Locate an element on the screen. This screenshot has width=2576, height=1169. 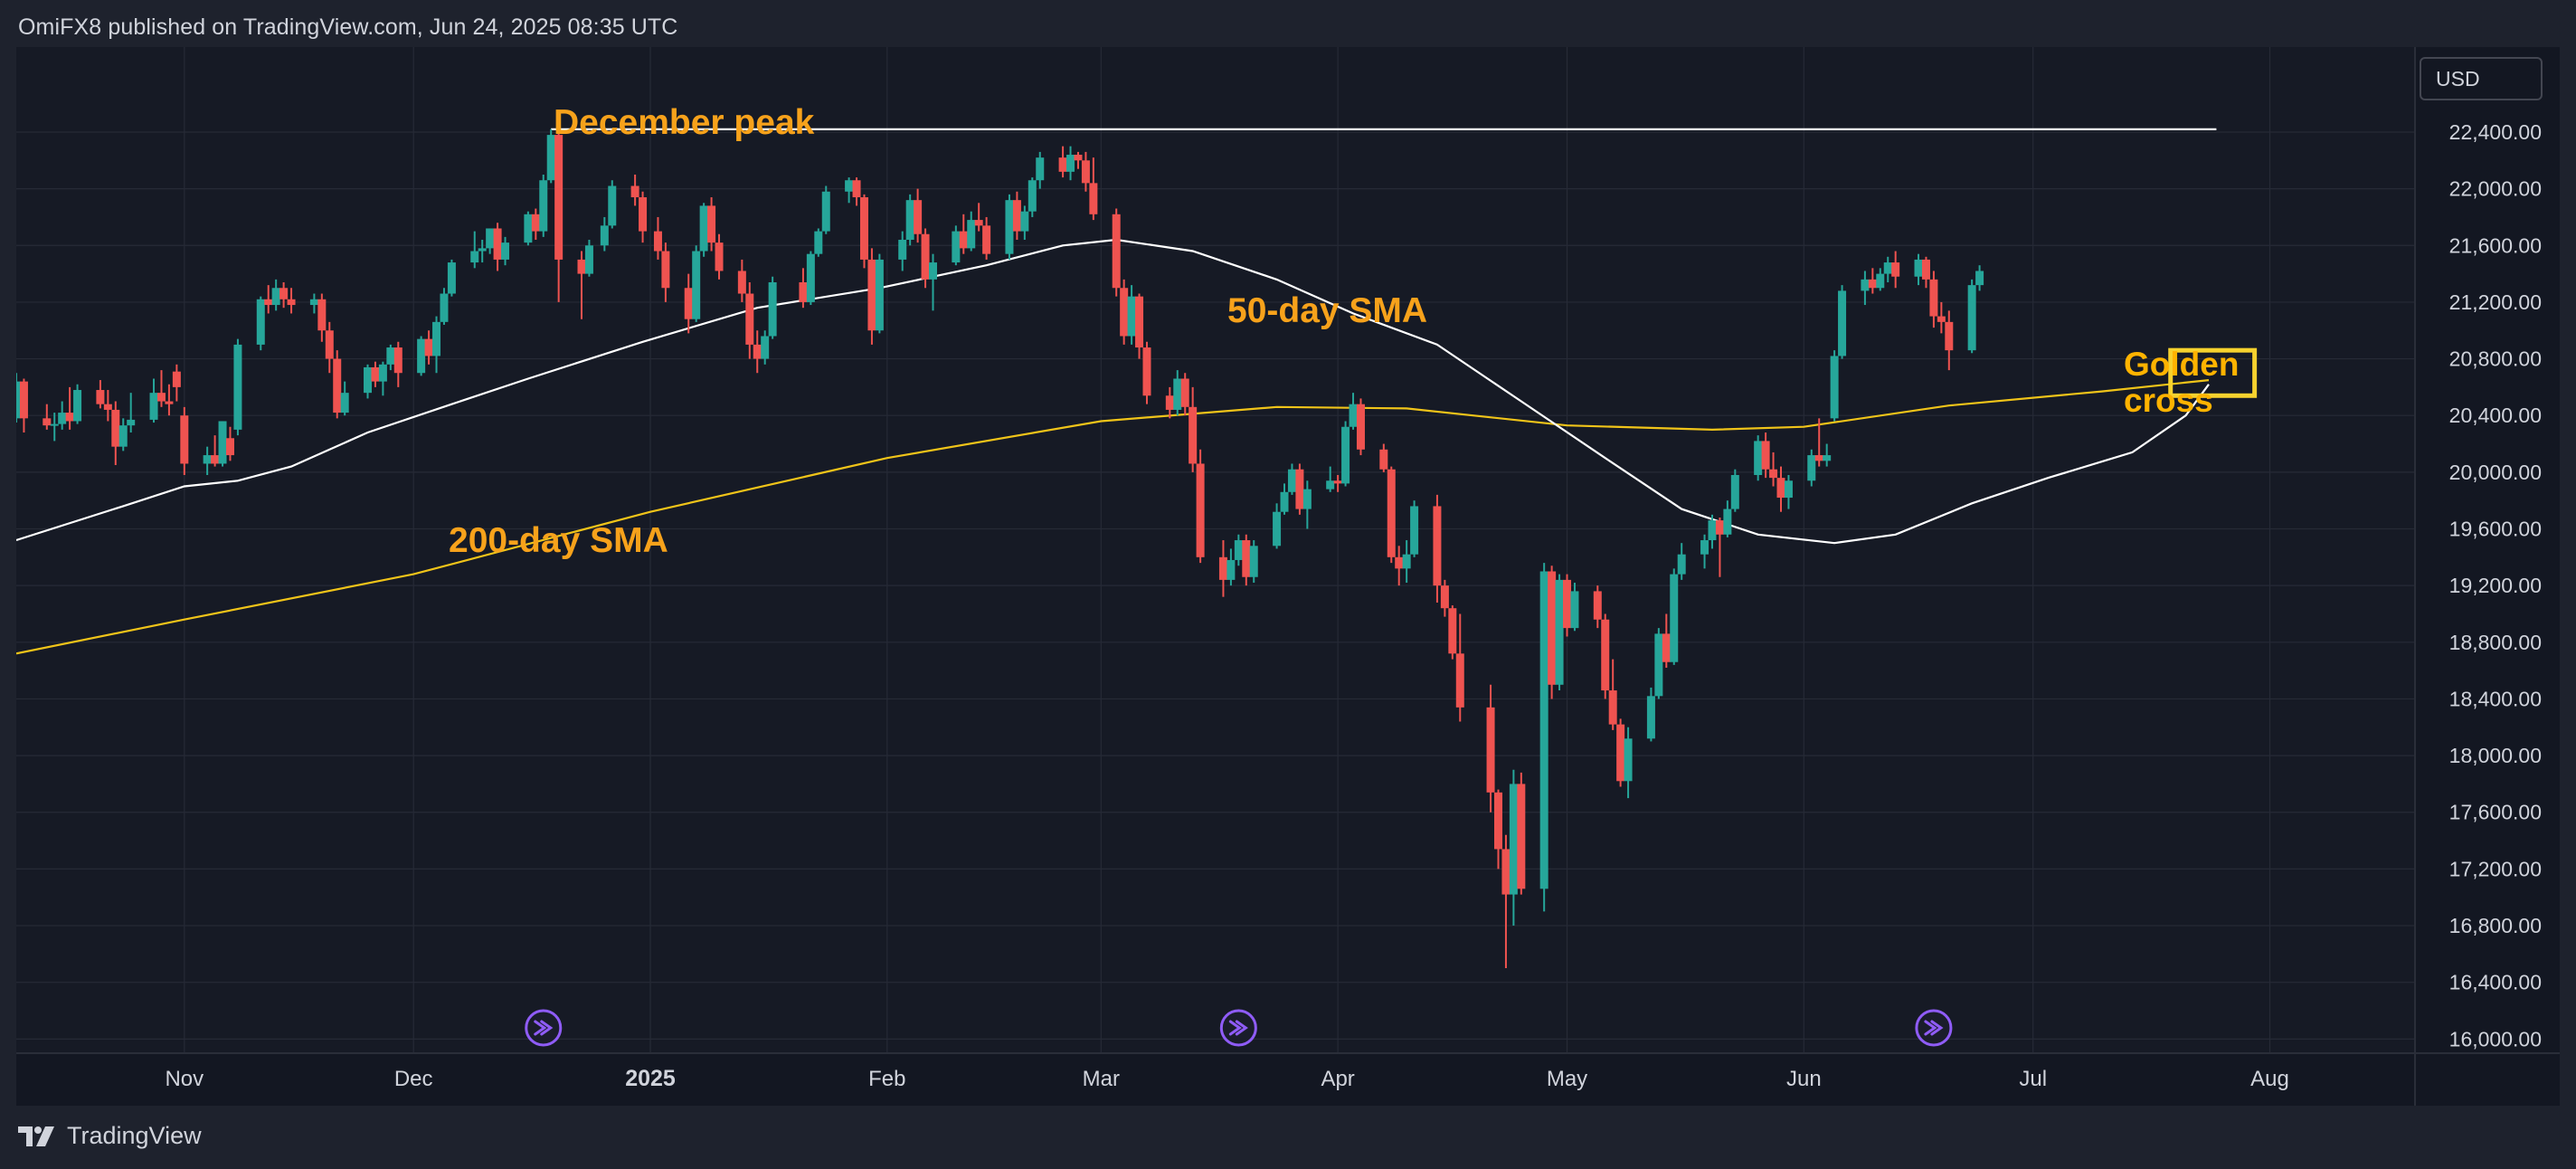
y-tick-label: 16,400.00 is located at coordinates (2495, 982).